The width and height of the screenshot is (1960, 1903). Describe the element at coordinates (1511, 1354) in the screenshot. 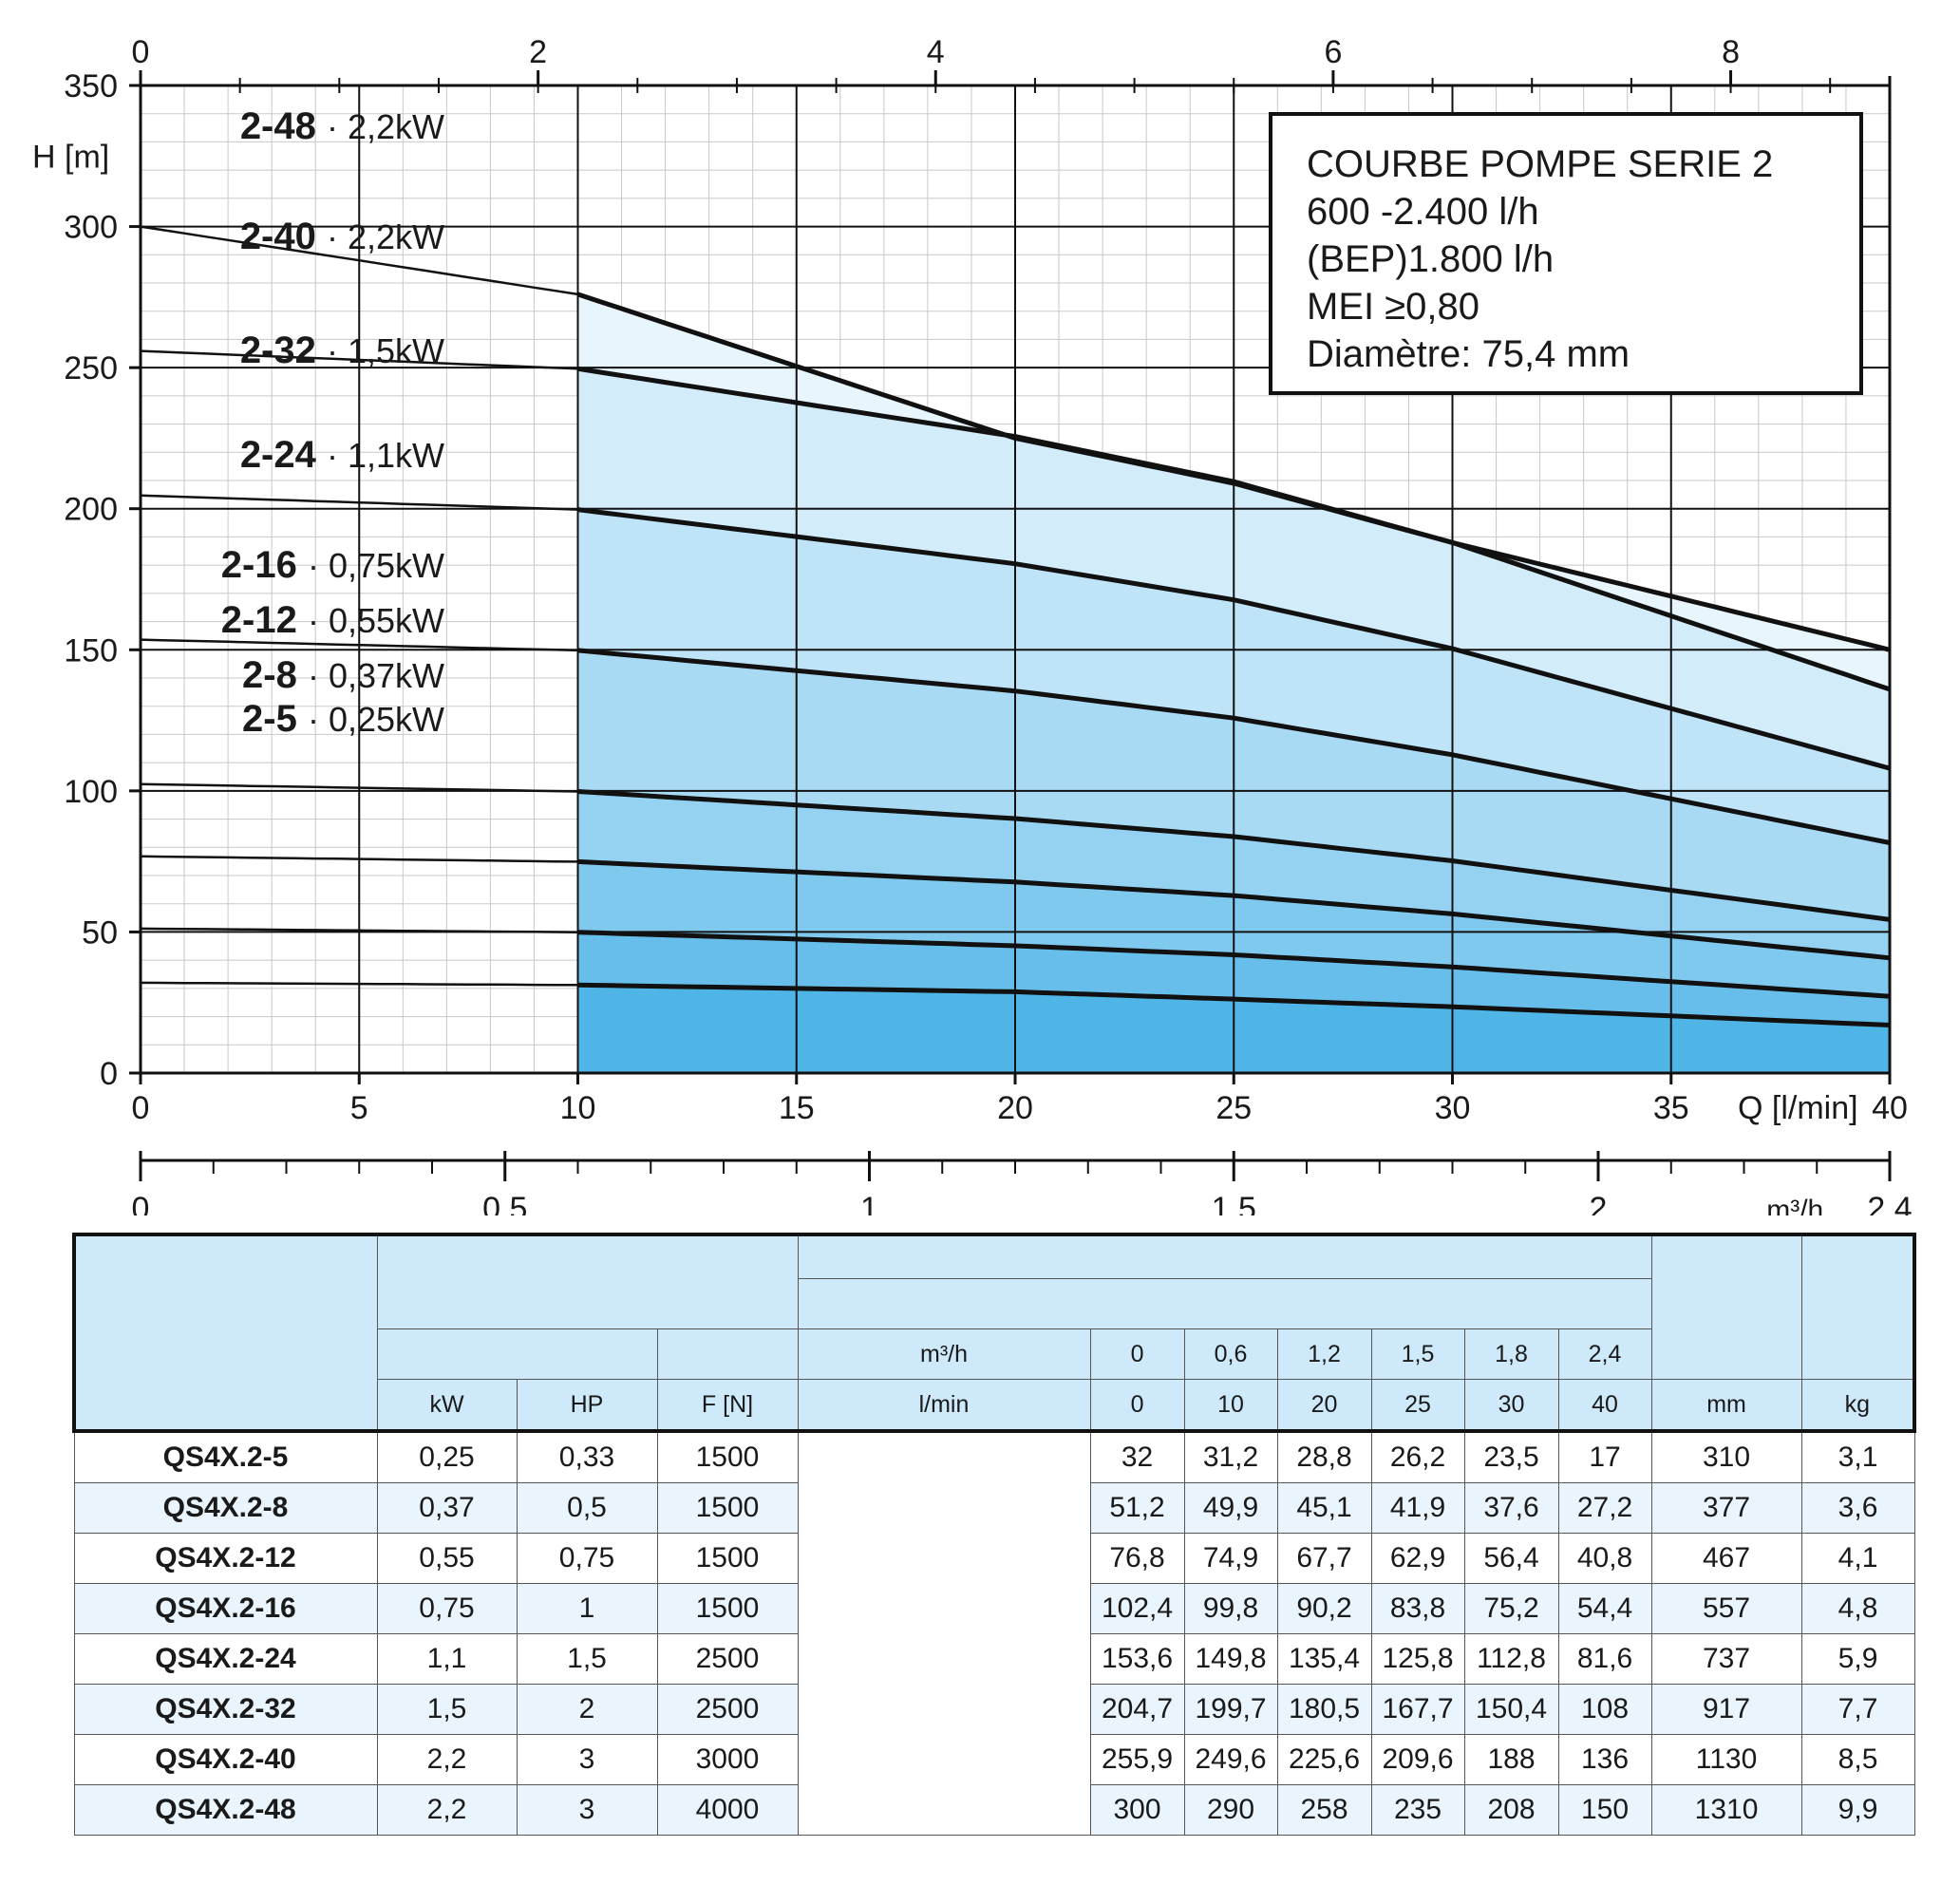

I see `header-m3h-value: 1,8` at that location.